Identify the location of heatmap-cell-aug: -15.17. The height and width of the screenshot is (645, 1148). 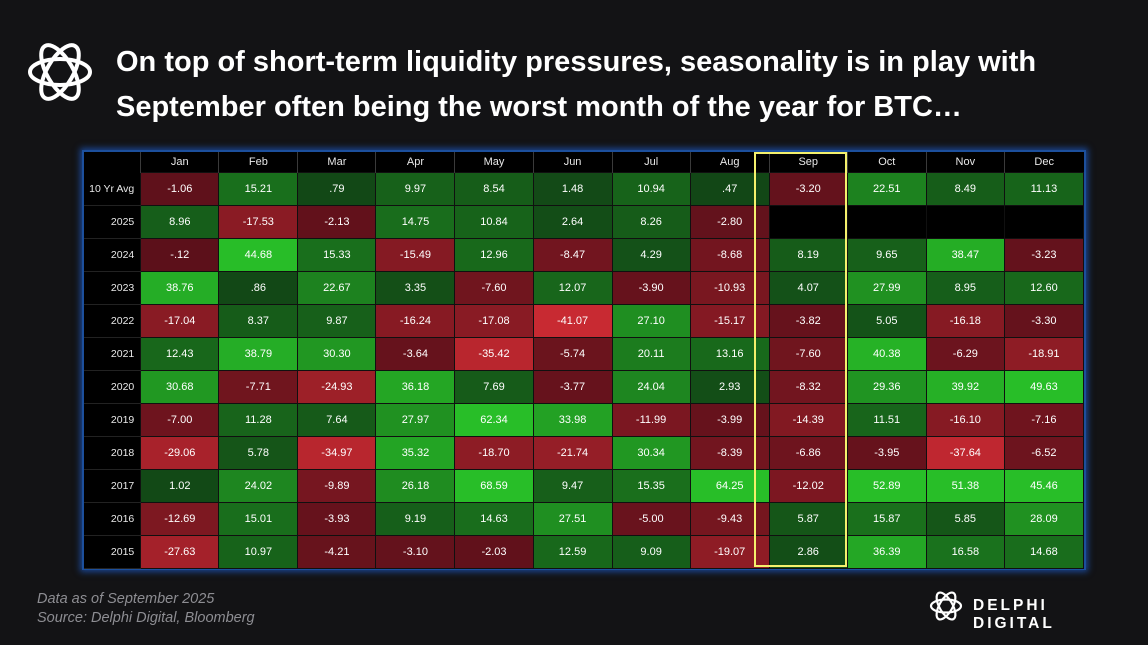
(729, 321).